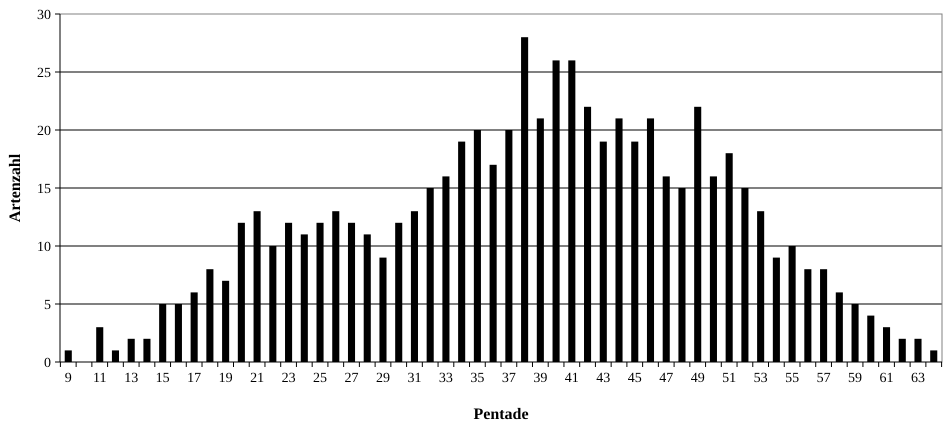  Describe the element at coordinates (666, 378) in the screenshot. I see `x-tick-label: 47` at that location.